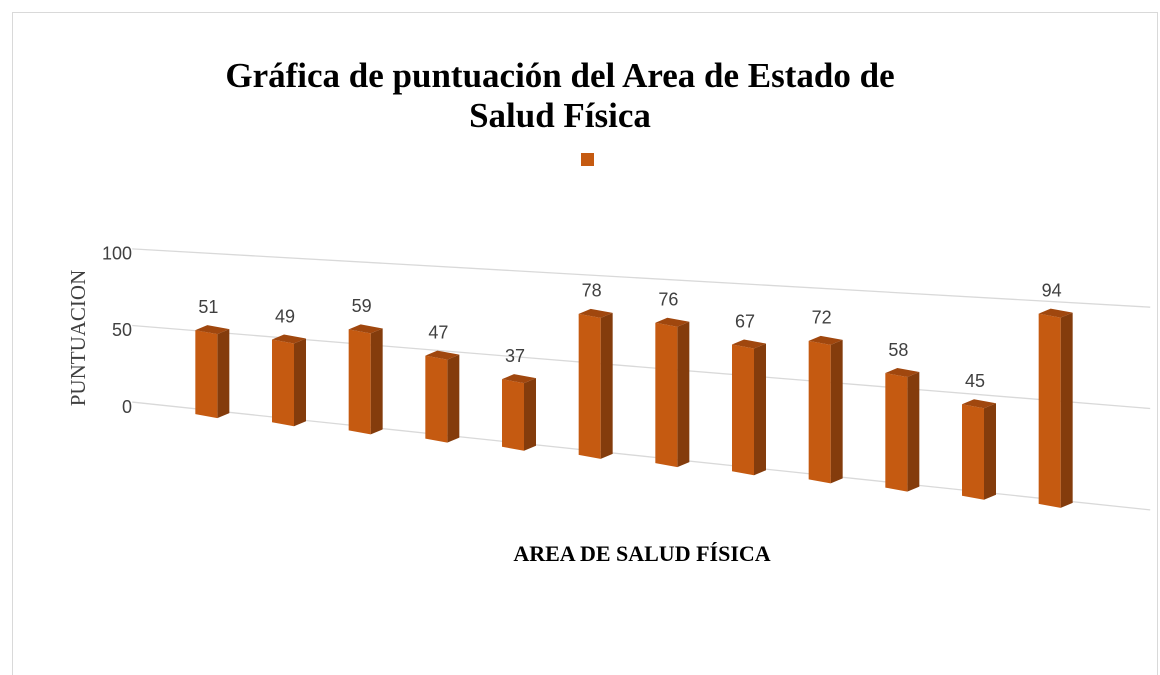  What do you see at coordinates (362, 306) in the screenshot?
I see `data-label: 59` at bounding box center [362, 306].